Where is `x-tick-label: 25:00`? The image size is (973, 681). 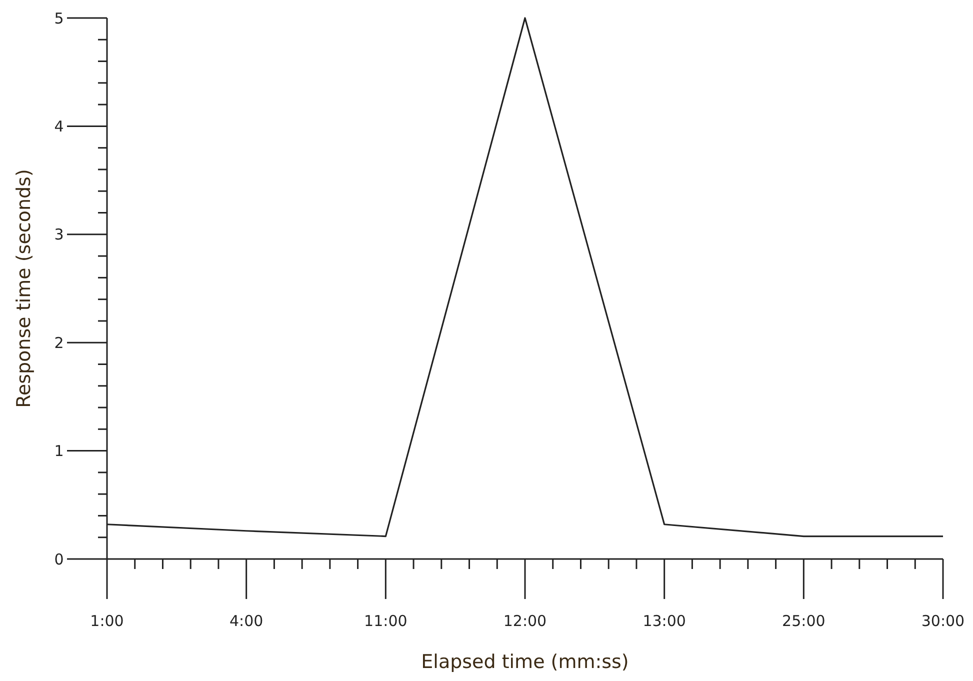 x-tick-label: 25:00 is located at coordinates (804, 621).